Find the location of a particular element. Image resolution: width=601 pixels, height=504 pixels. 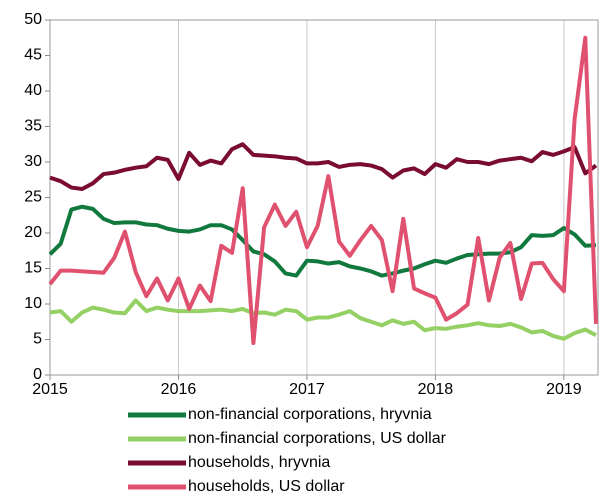

y-tick-label: 50 is located at coordinates (33, 19).